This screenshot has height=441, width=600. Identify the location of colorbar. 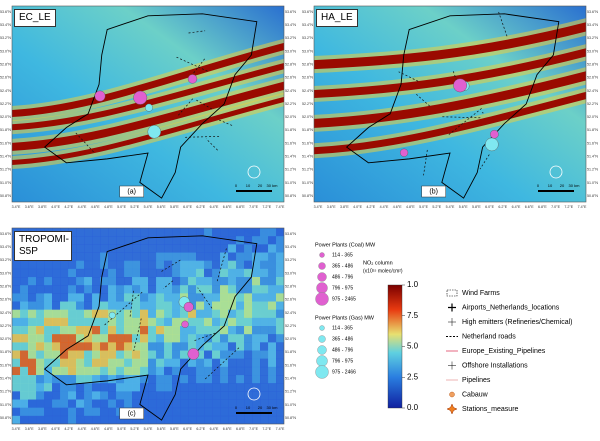
(395, 346).